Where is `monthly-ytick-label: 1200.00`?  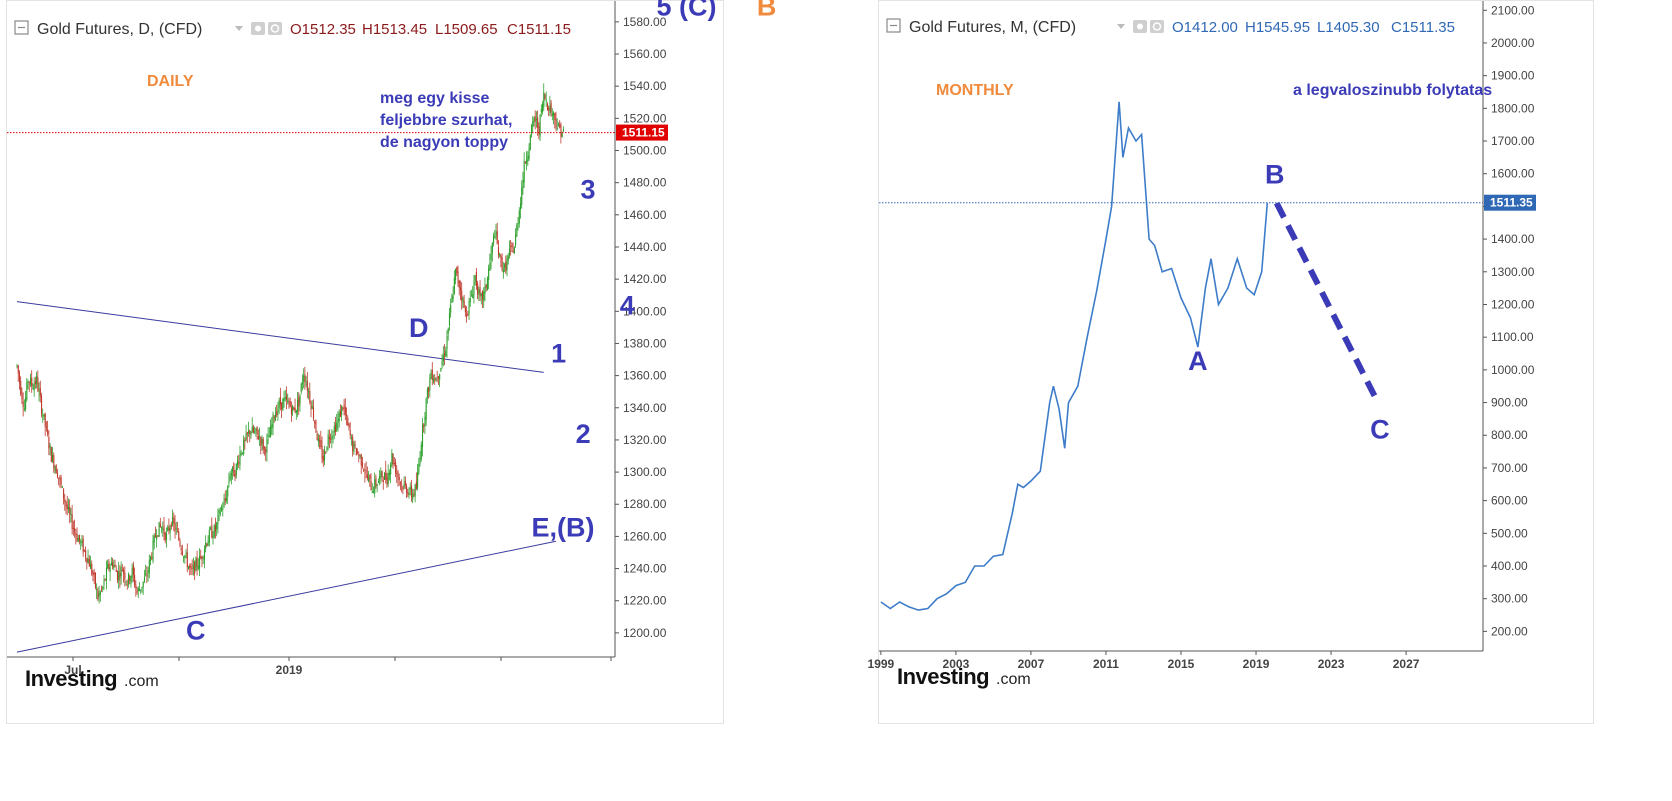
monthly-ytick-label: 1200.00 is located at coordinates (1513, 304).